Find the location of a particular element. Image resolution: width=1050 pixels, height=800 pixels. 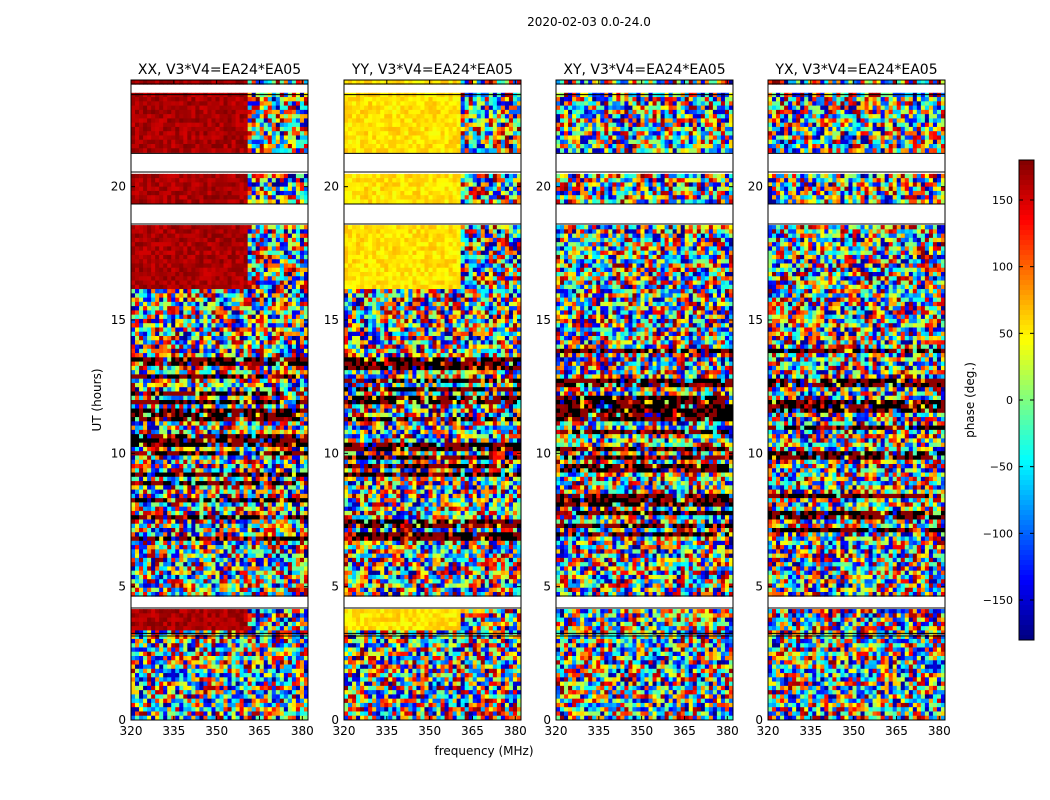

panel-title: XY, V3*V4=EA24*EA05 is located at coordinates (644, 70).